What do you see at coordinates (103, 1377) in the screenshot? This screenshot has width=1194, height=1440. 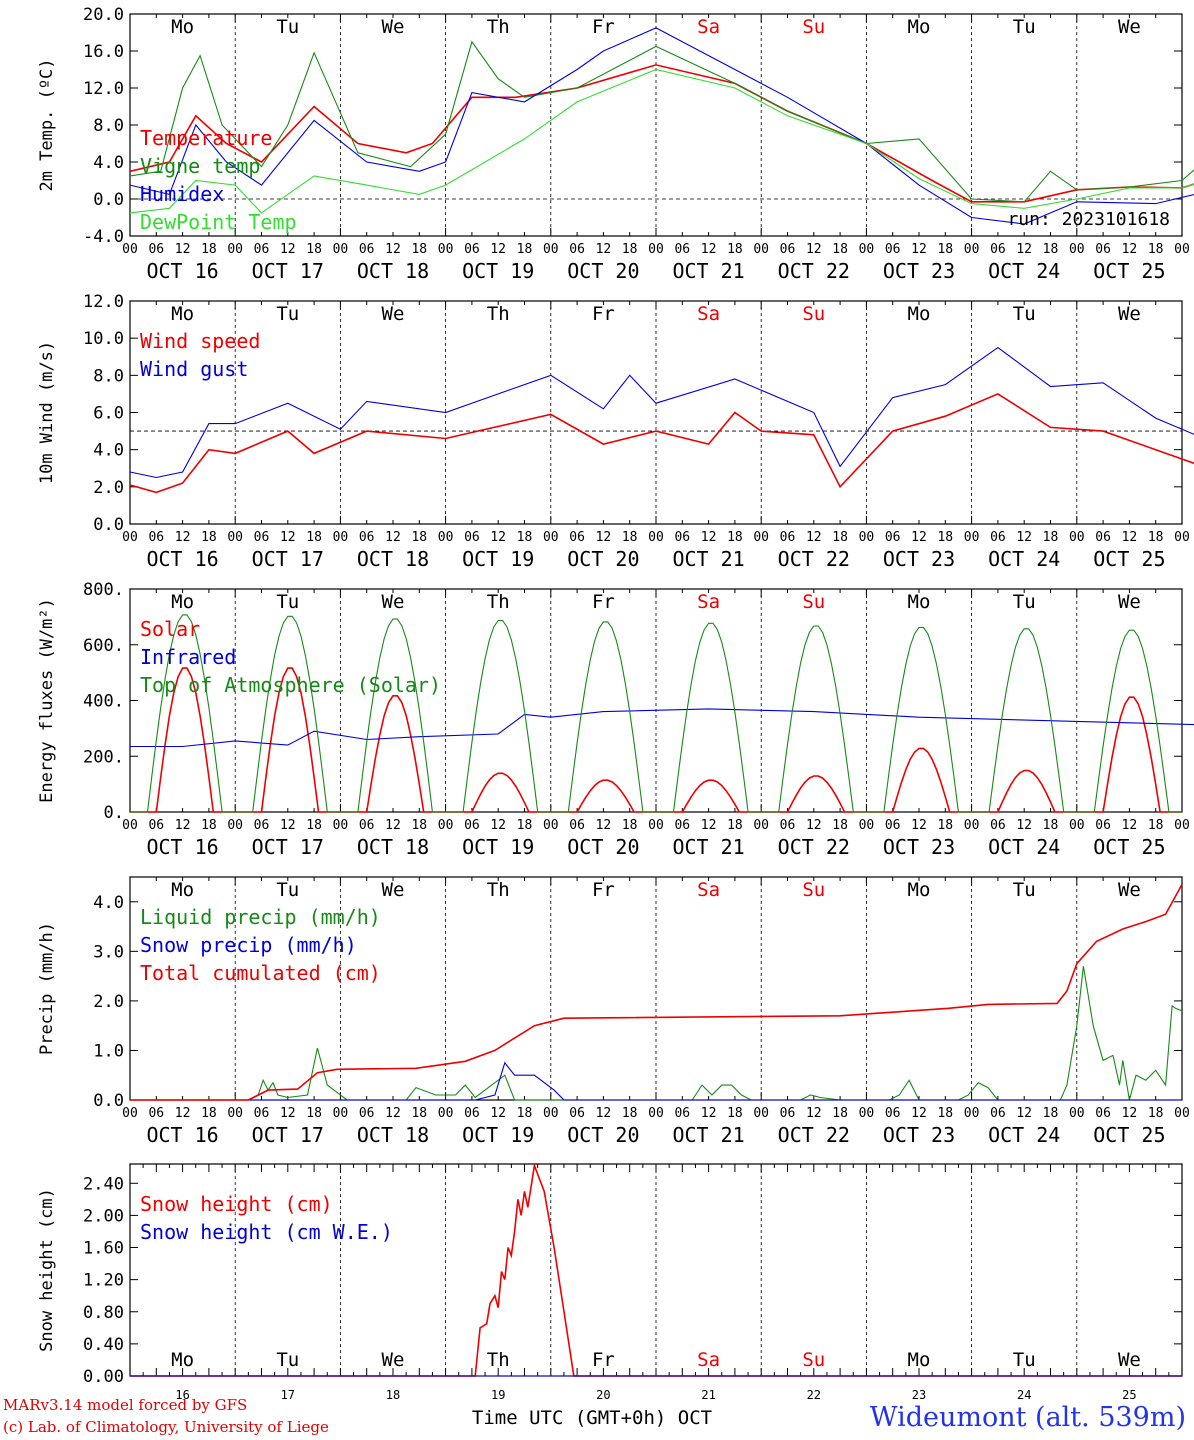 I see `y-tick-label: 0.00` at bounding box center [103, 1377].